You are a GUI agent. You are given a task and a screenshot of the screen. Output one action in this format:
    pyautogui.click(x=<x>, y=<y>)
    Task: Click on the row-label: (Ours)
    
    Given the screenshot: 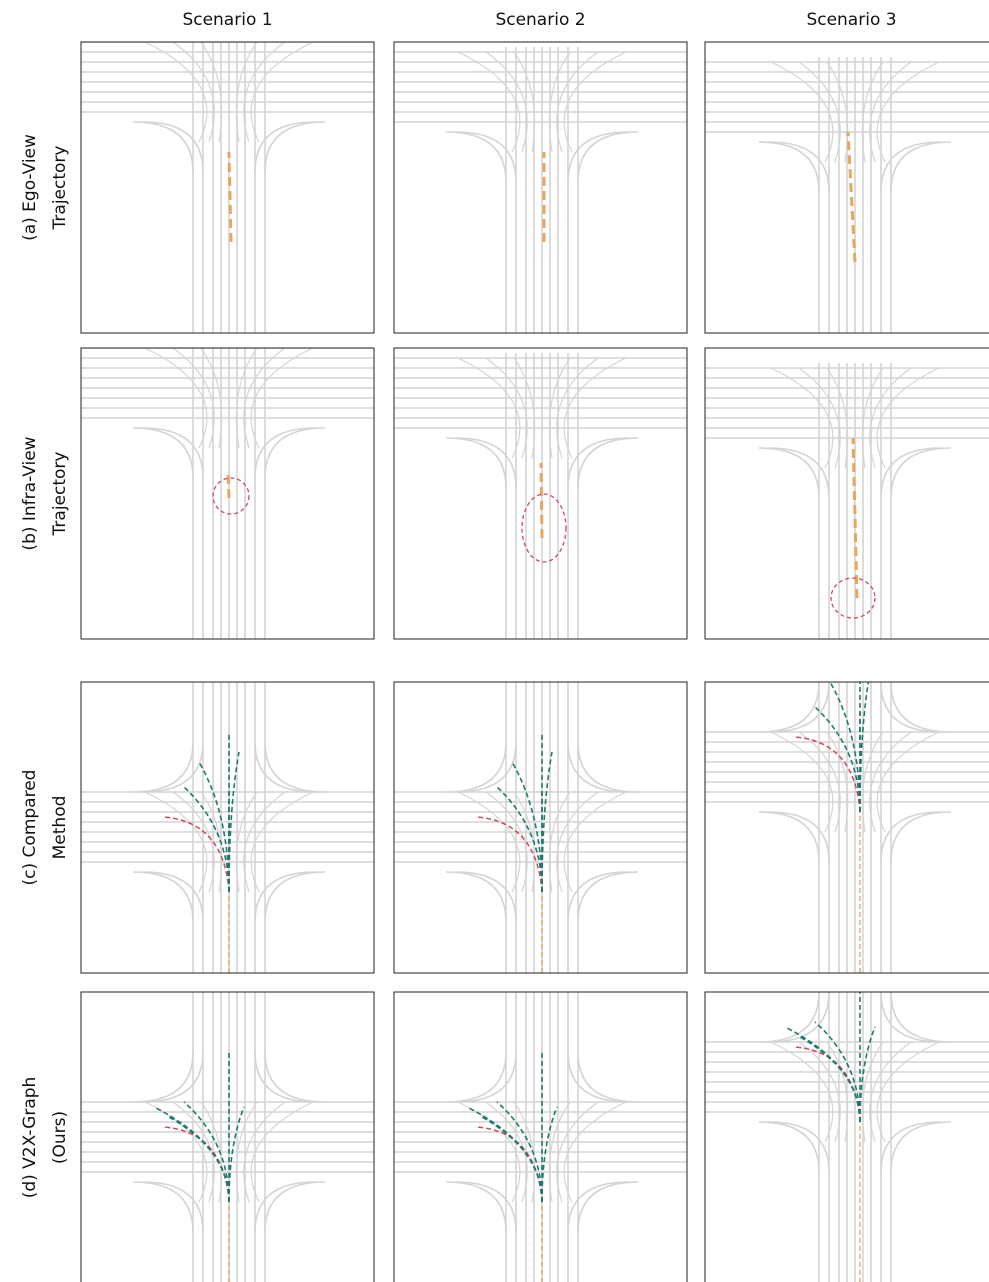 What is the action you would take?
    pyautogui.click(x=60, y=1137)
    